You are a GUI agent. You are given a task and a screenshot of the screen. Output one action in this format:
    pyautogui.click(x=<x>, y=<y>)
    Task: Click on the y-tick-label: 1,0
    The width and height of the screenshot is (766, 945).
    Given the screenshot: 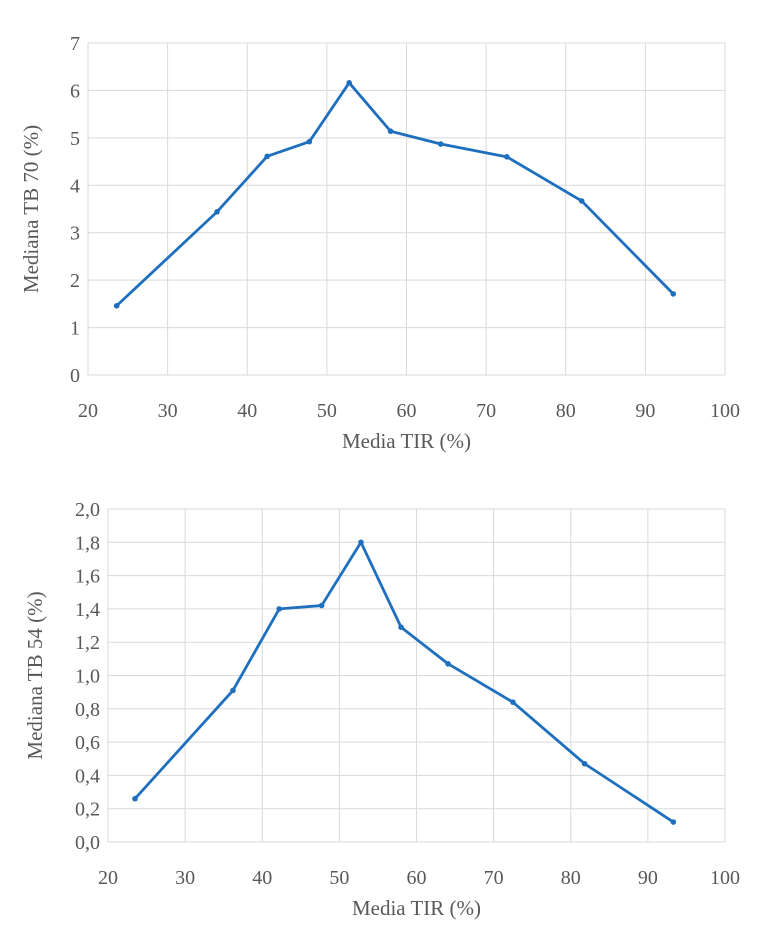 What is the action you would take?
    pyautogui.click(x=87, y=677)
    